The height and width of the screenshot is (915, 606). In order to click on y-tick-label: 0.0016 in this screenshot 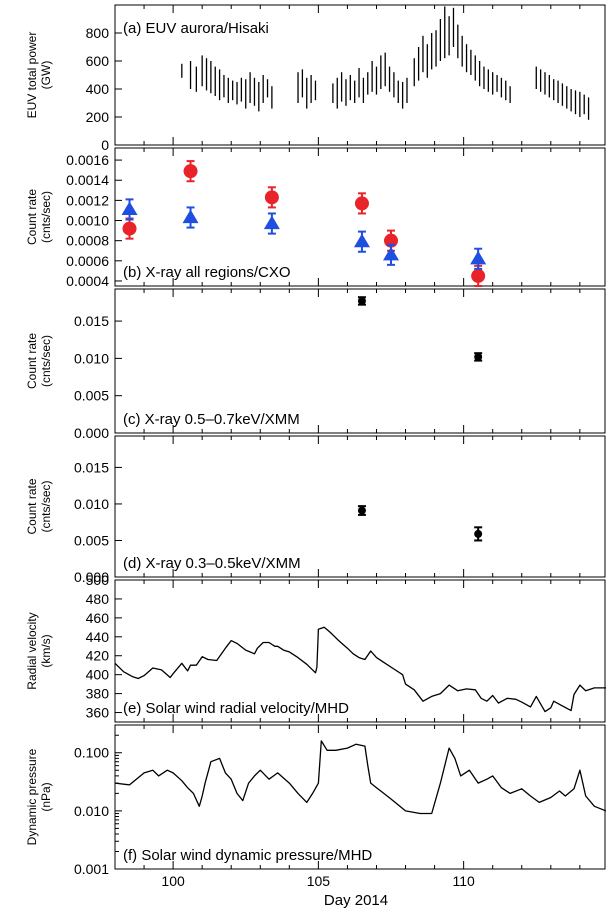, I will do `click(87, 160)`.